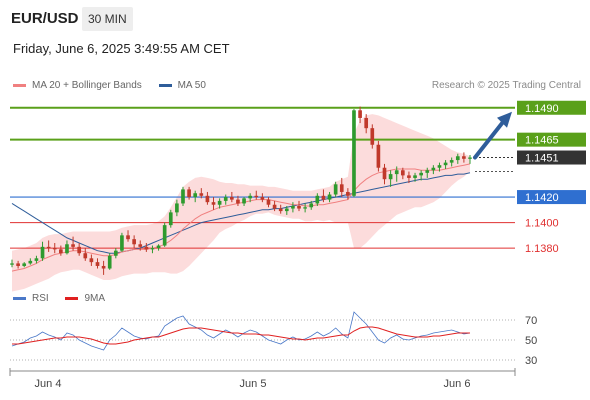 The height and width of the screenshot is (400, 590). What do you see at coordinates (504, 119) in the screenshot?
I see `projection-arrow-head` at bounding box center [504, 119].